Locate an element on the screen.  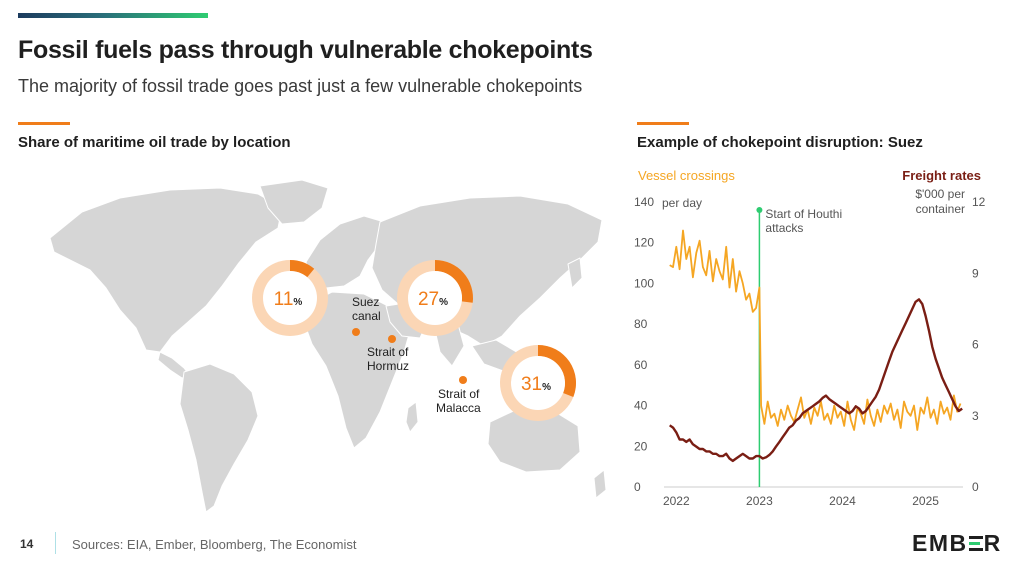
ember-logo: EMB R is located at coordinates (957, 543).